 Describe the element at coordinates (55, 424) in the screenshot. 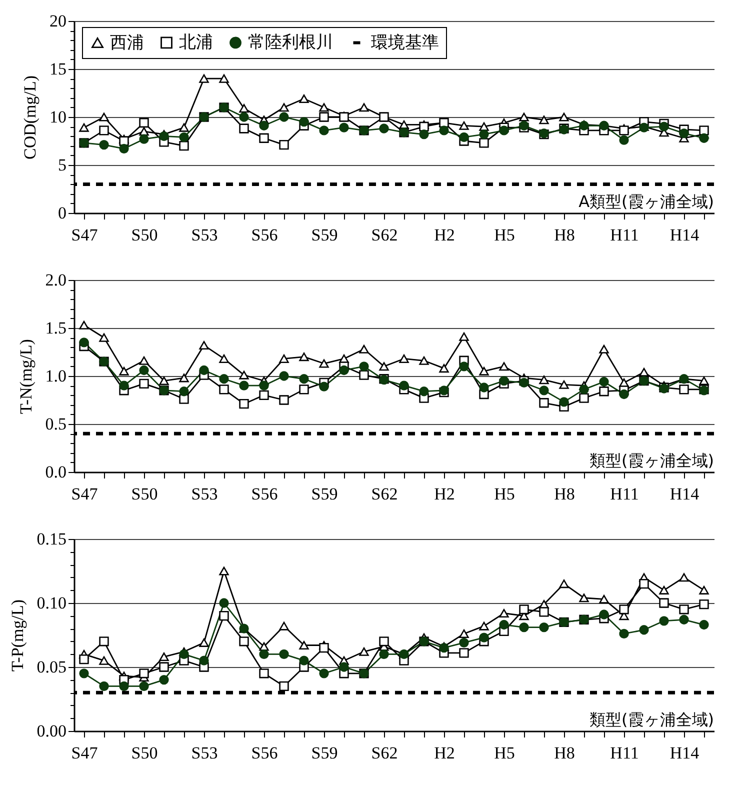

I see `y-tick-label: 0.5` at that location.